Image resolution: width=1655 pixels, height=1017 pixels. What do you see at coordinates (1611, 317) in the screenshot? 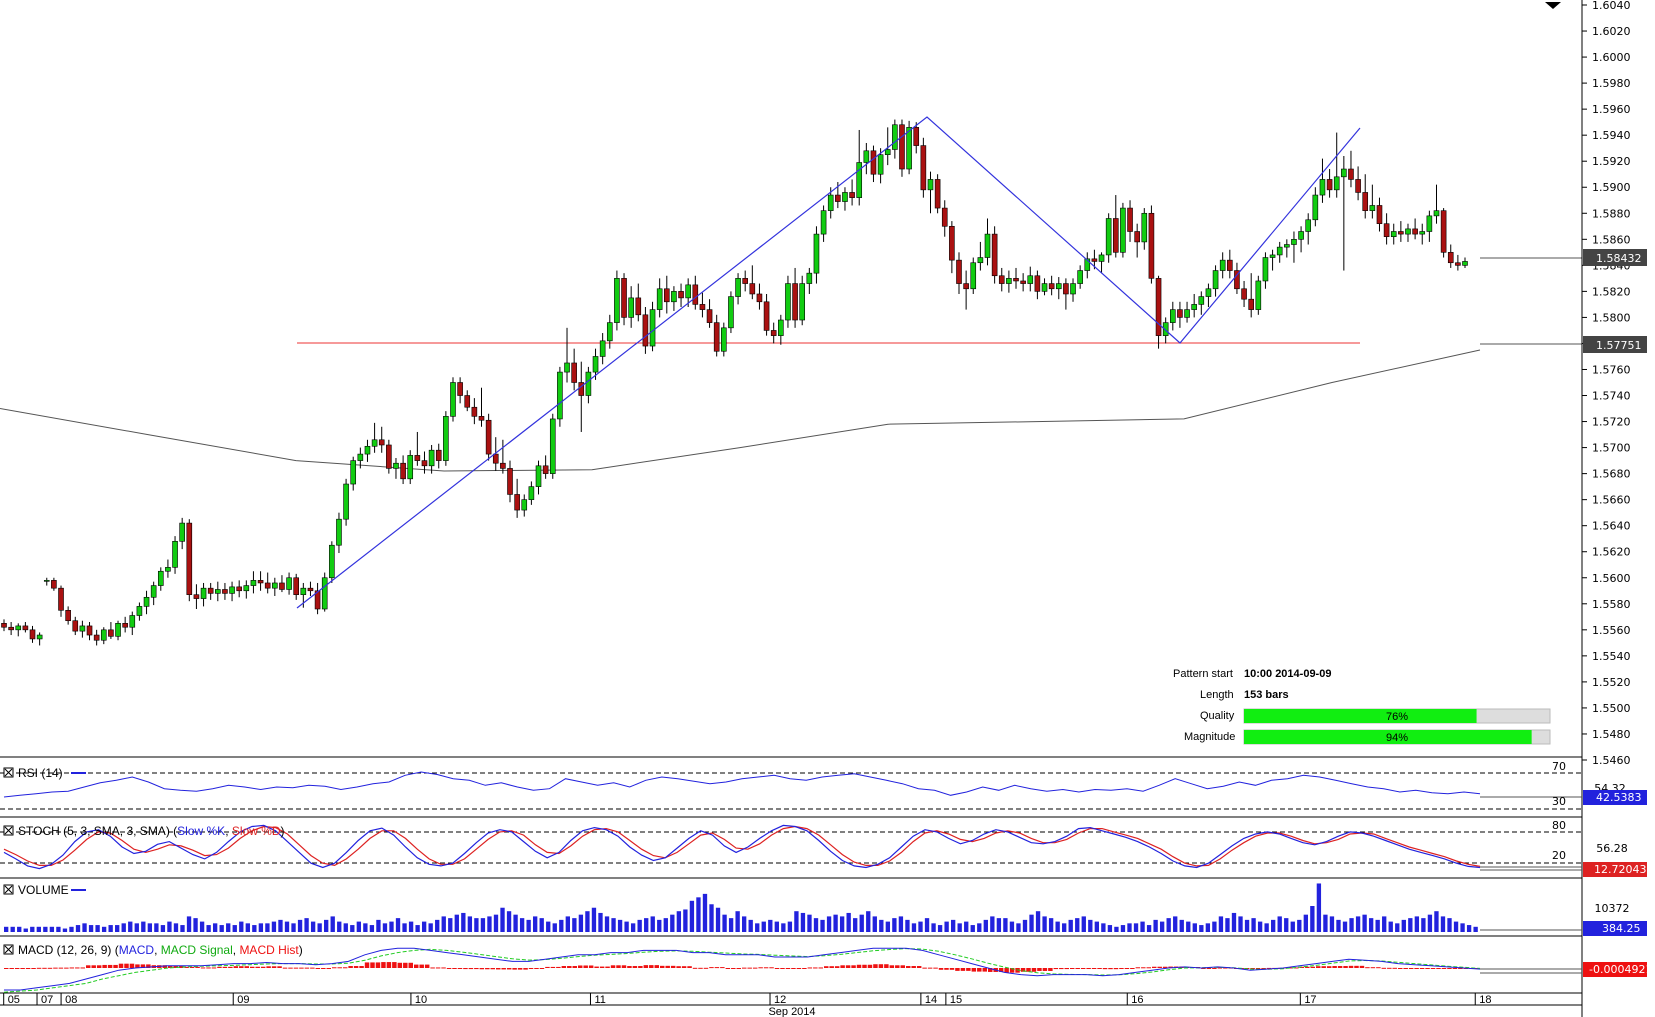
I see `price-tick-label: 1.5800` at bounding box center [1611, 317].